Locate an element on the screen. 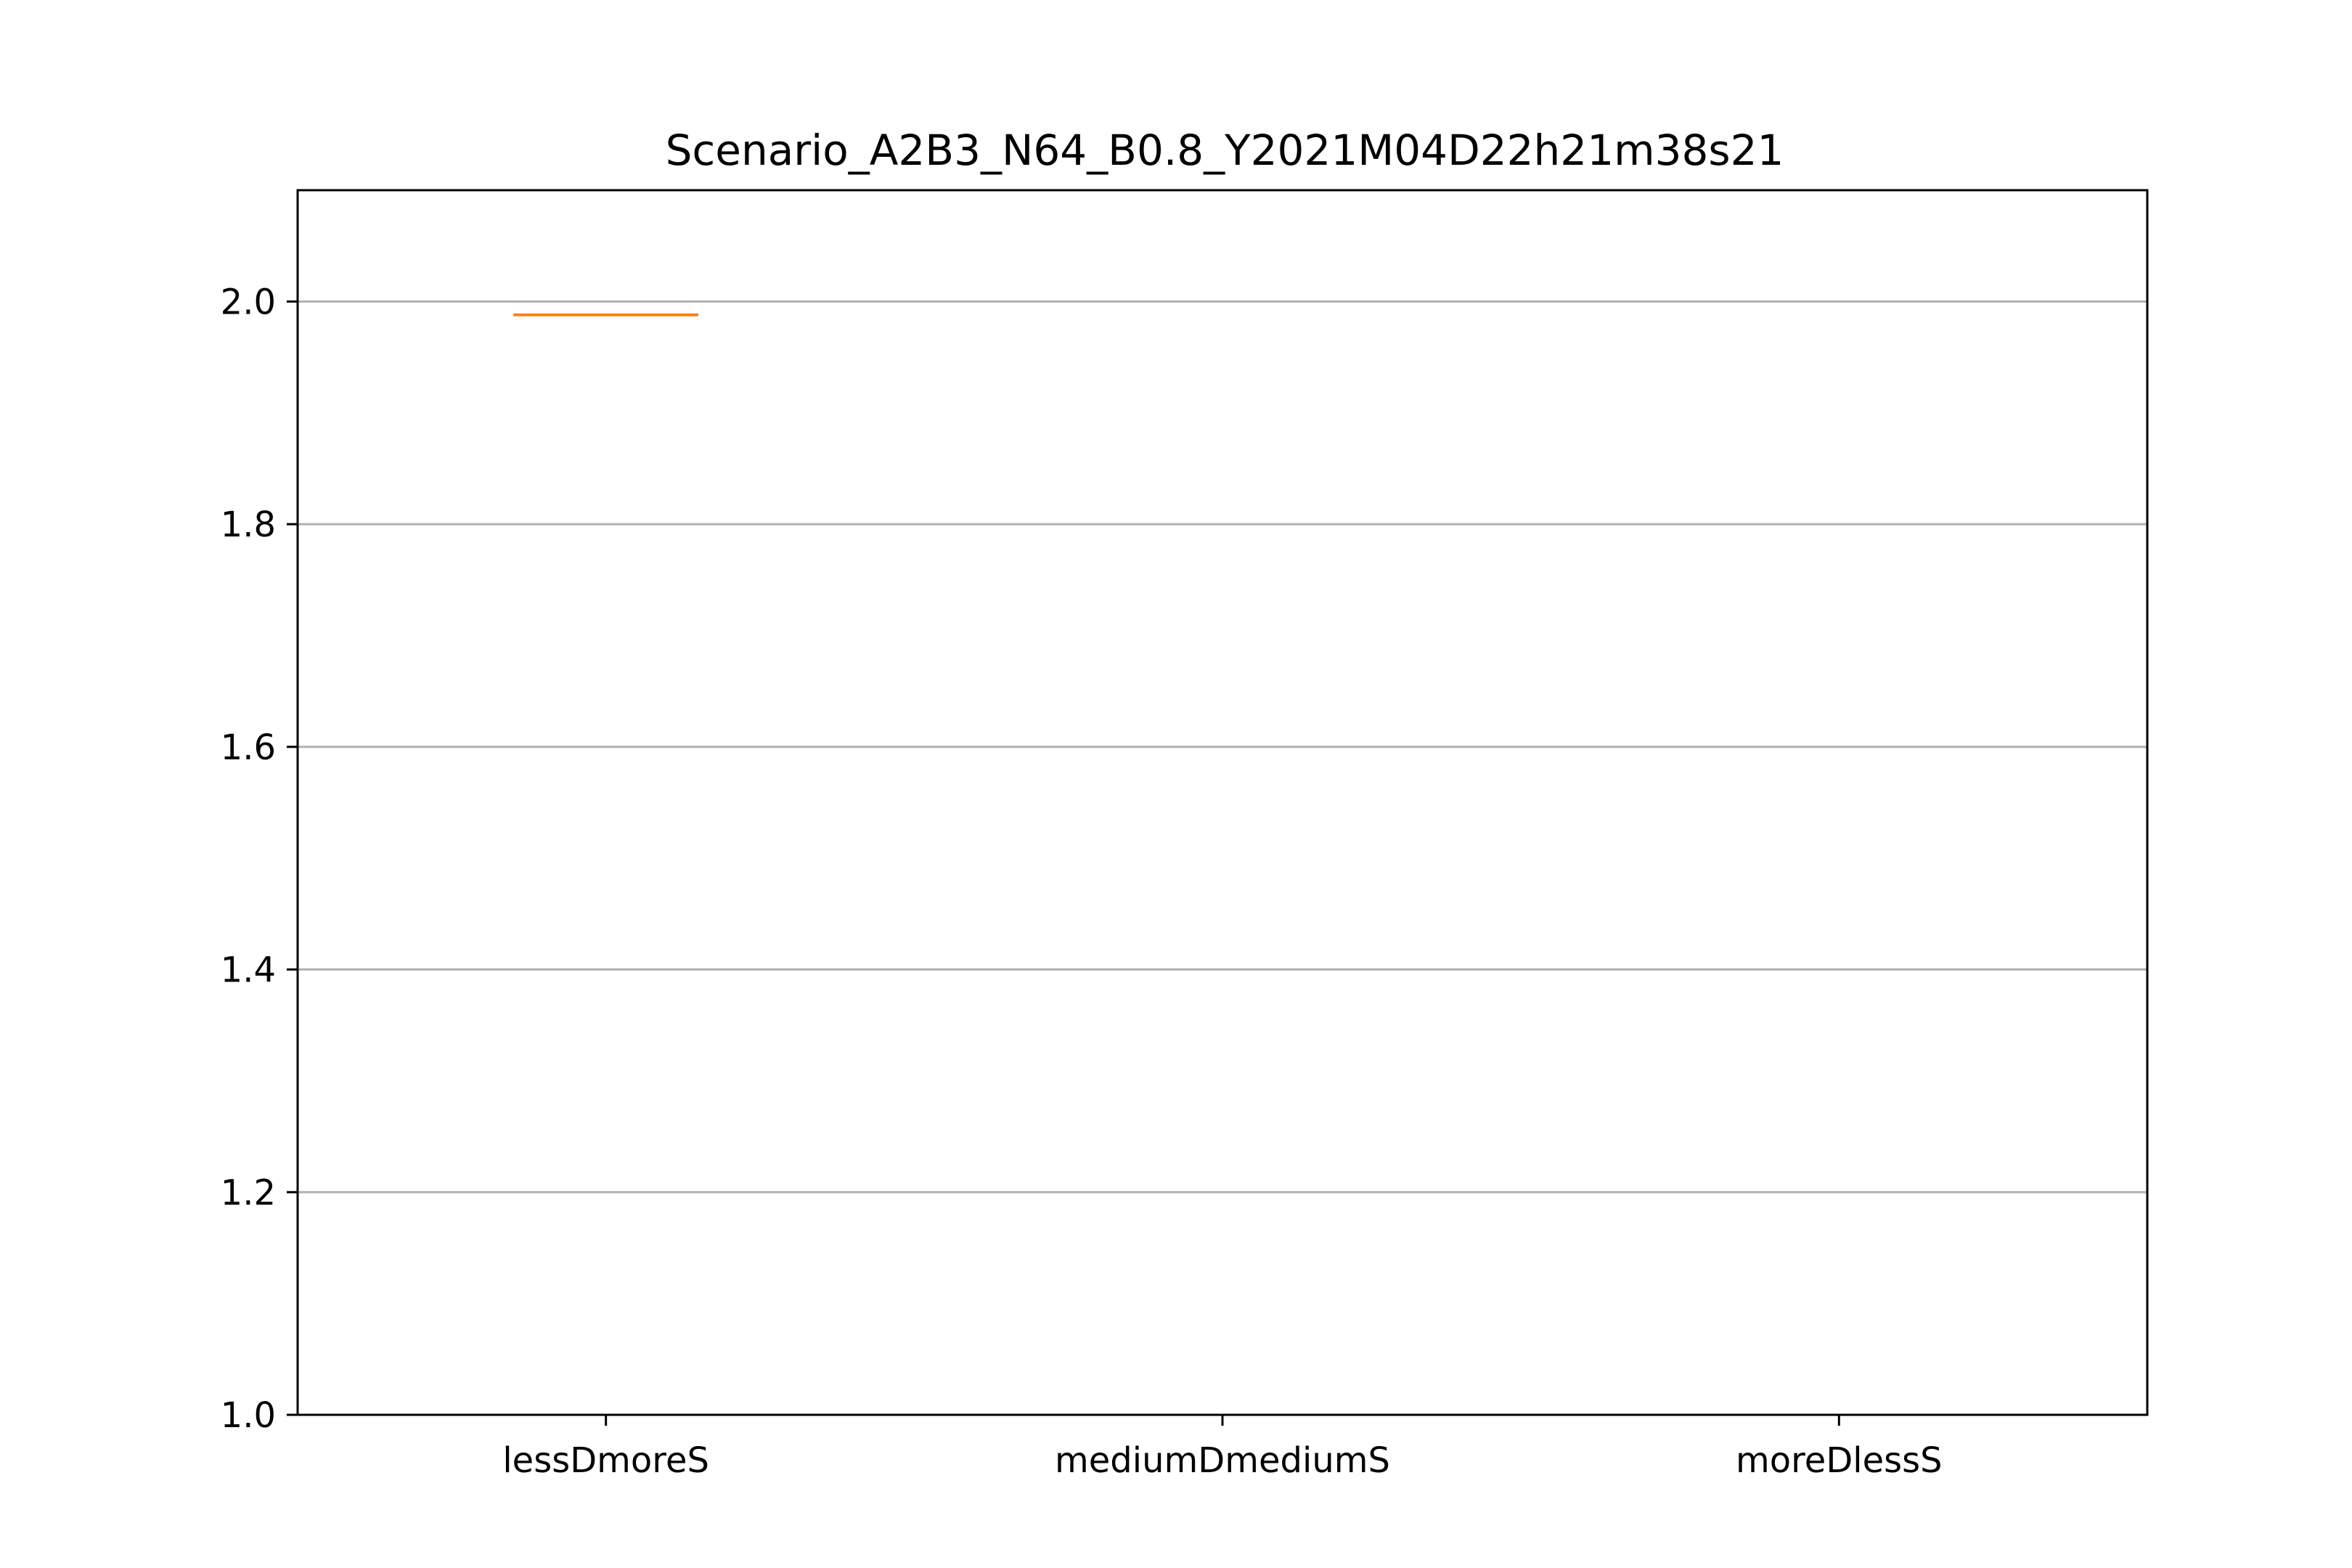 The height and width of the screenshot is (1568, 2352). x-axis: lessDmoreS mediumDmediumS moreDlessS is located at coordinates (1223, 1448).